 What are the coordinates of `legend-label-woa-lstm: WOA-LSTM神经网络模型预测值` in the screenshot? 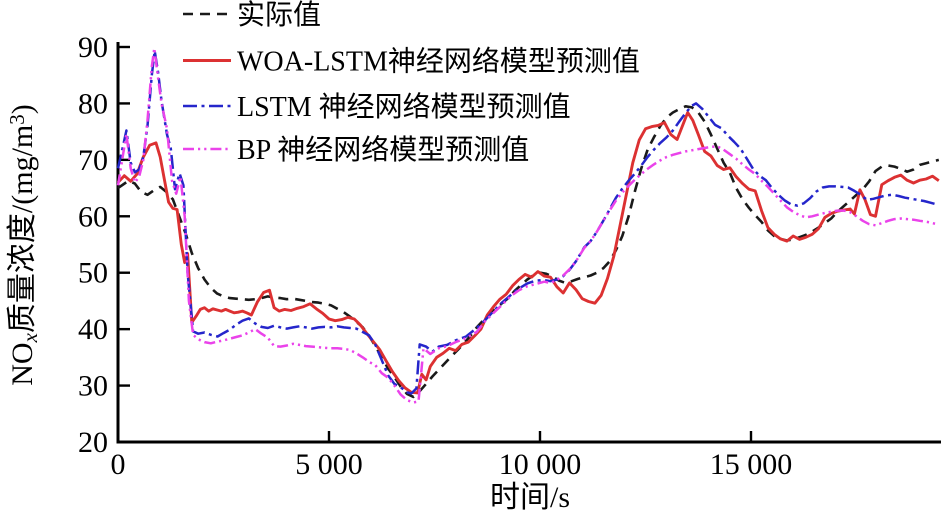 It's located at (438, 62).